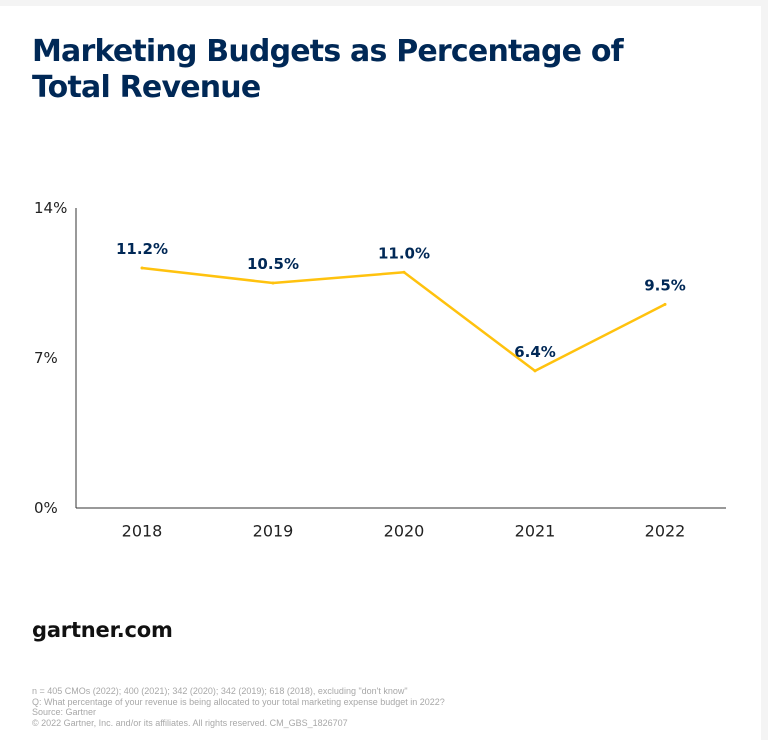  I want to click on data-label: 11.0%, so click(404, 253).